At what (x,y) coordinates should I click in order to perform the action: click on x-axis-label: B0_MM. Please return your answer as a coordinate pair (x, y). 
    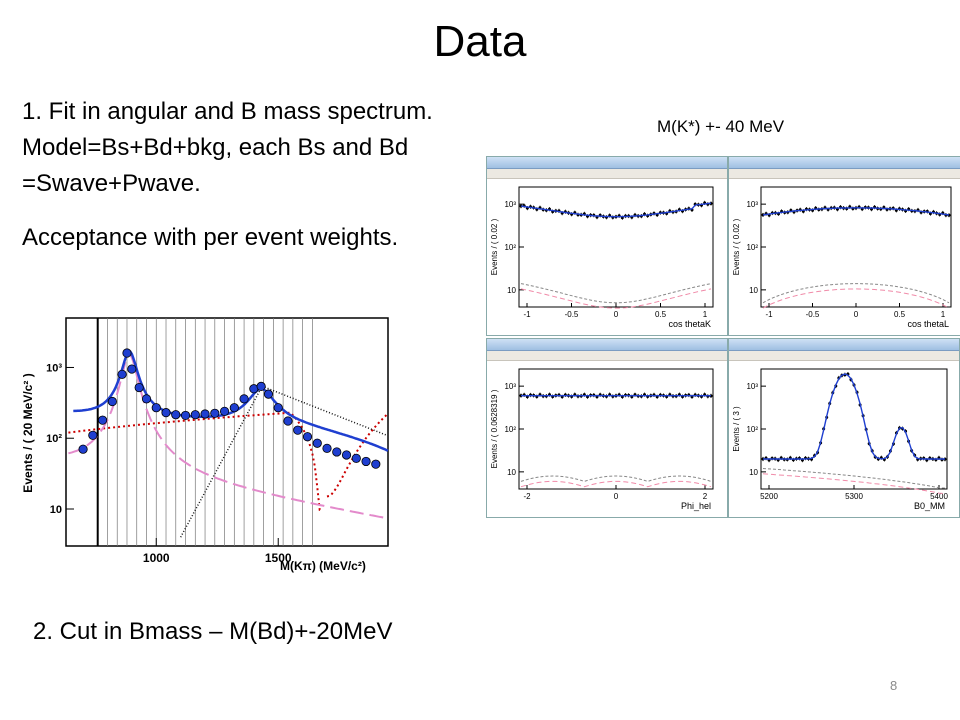
    Looking at the image, I should click on (929, 506).